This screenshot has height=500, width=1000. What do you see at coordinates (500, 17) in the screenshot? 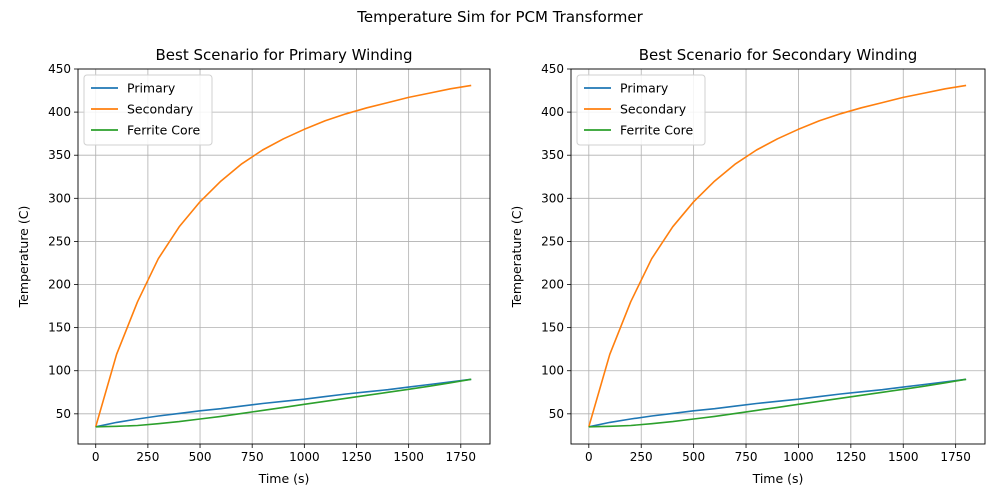
I see `figure-title: Temperature Sim for PCM Transformer` at bounding box center [500, 17].